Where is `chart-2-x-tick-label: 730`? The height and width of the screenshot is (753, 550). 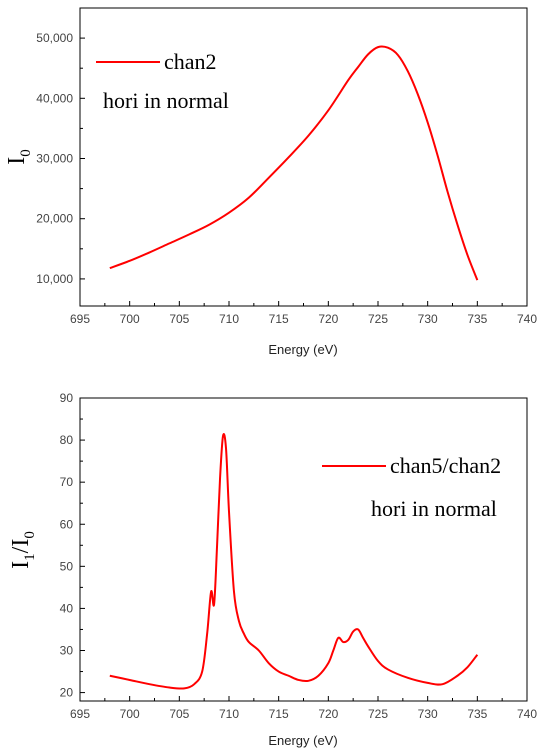 chart-2-x-tick-label: 730 is located at coordinates (428, 714).